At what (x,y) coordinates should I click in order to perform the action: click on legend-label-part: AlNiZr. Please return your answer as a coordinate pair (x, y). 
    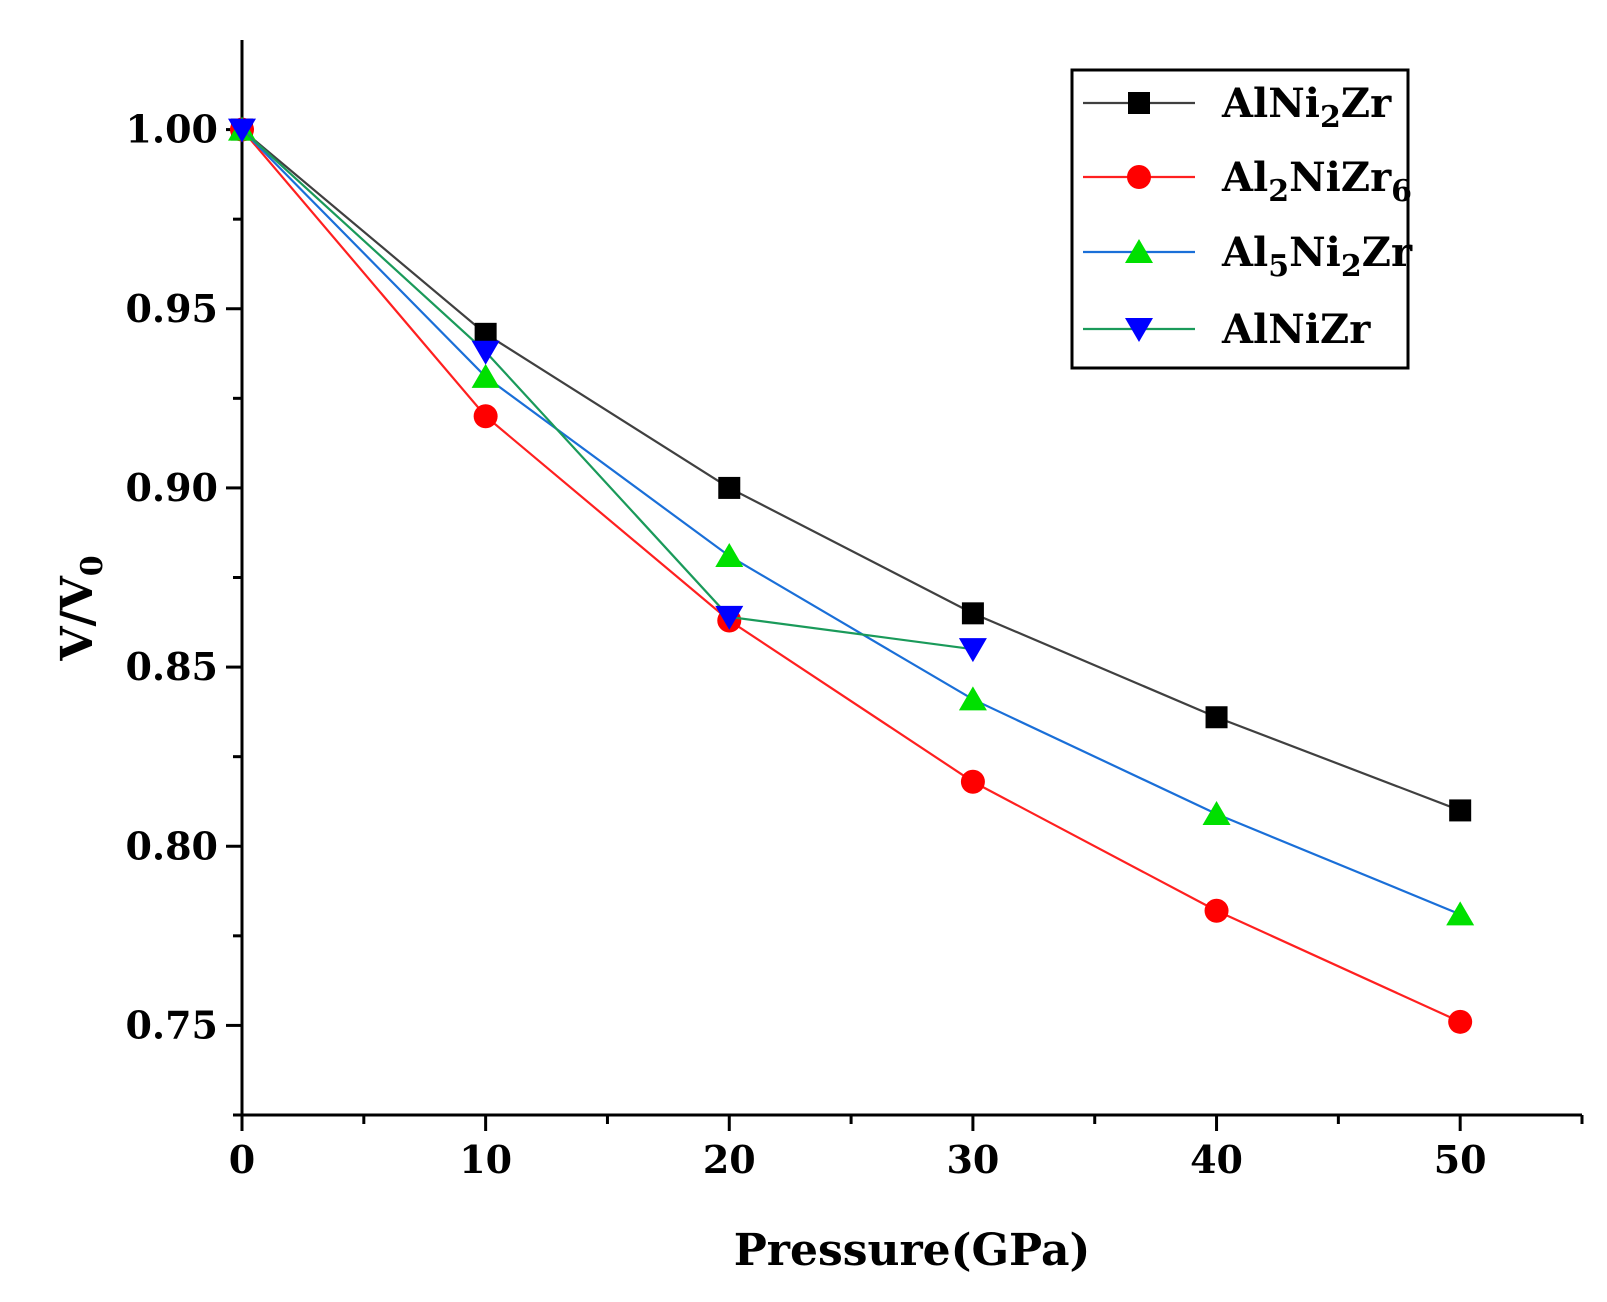
    Looking at the image, I should click on (1296, 329).